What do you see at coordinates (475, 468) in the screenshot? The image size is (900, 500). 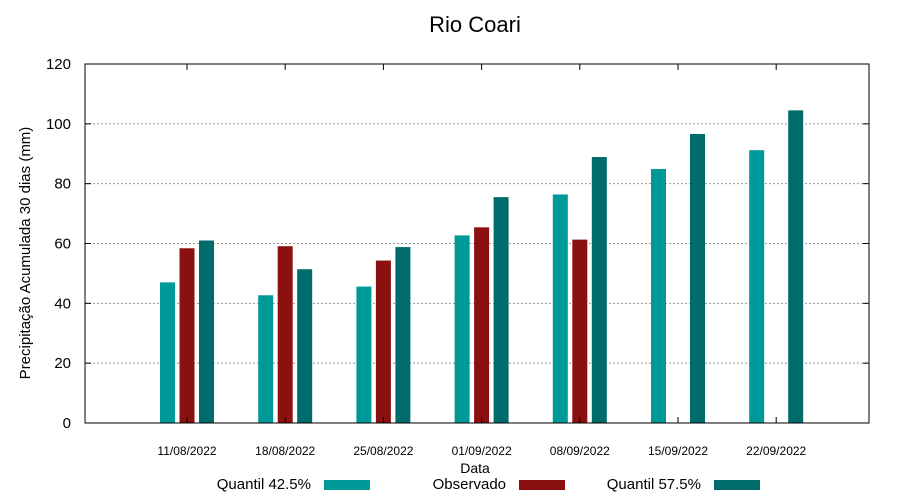 I see `x-axis-label: Data` at bounding box center [475, 468].